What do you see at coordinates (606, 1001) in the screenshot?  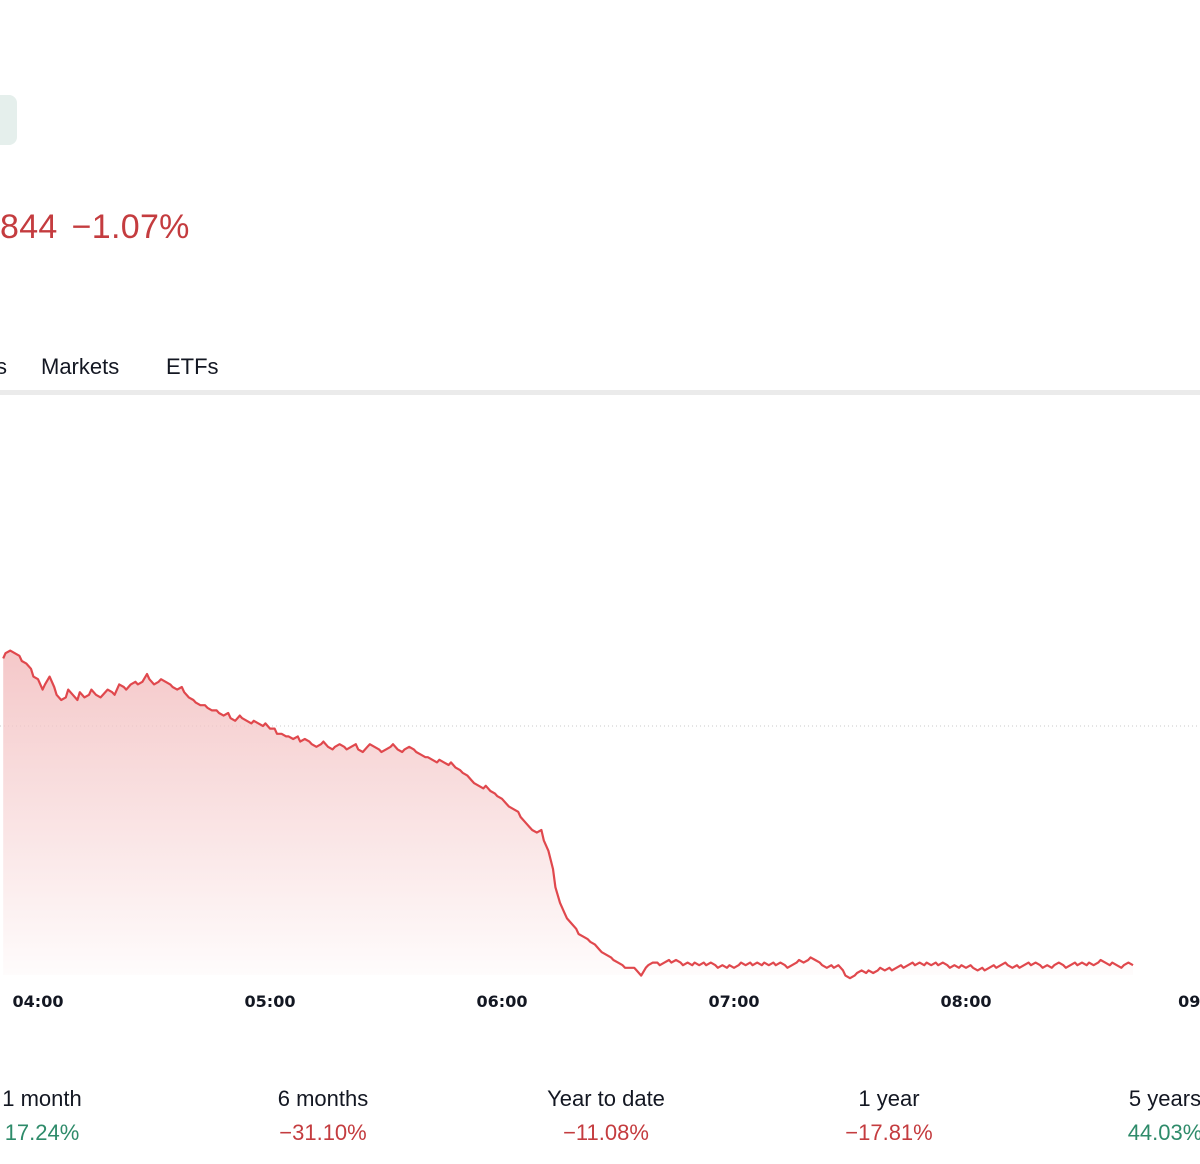 I see `x-axis-ticks: 04:00 05:00 06:00 07:00 08:00 09:0` at bounding box center [606, 1001].